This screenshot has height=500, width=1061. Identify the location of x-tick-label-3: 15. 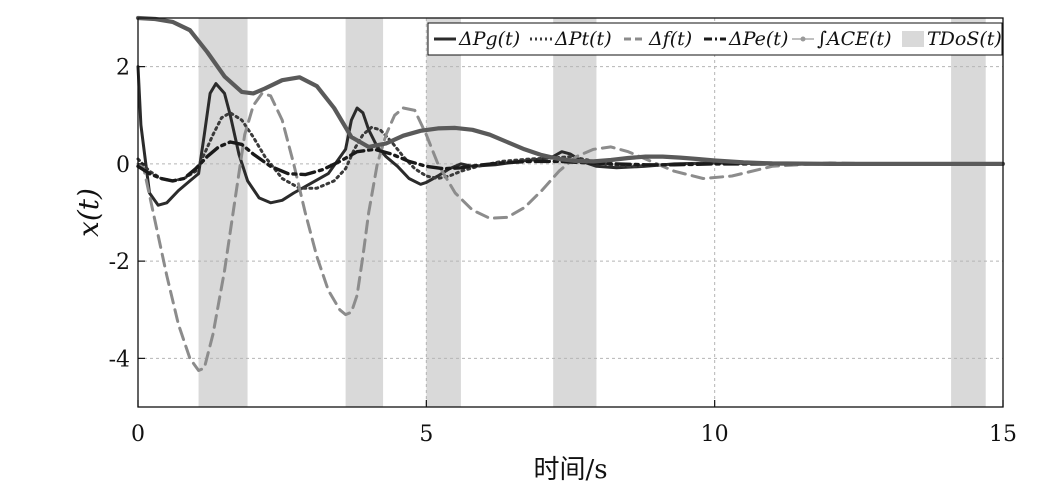
(1003, 434).